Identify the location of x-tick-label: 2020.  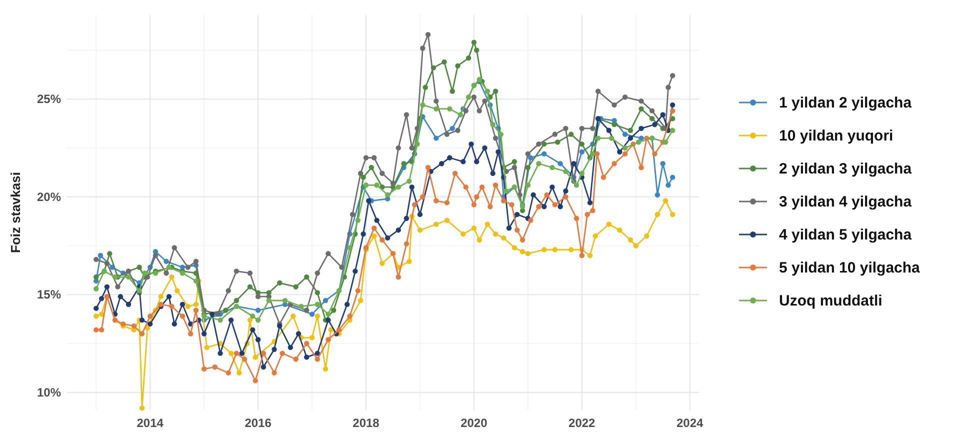
(474, 423).